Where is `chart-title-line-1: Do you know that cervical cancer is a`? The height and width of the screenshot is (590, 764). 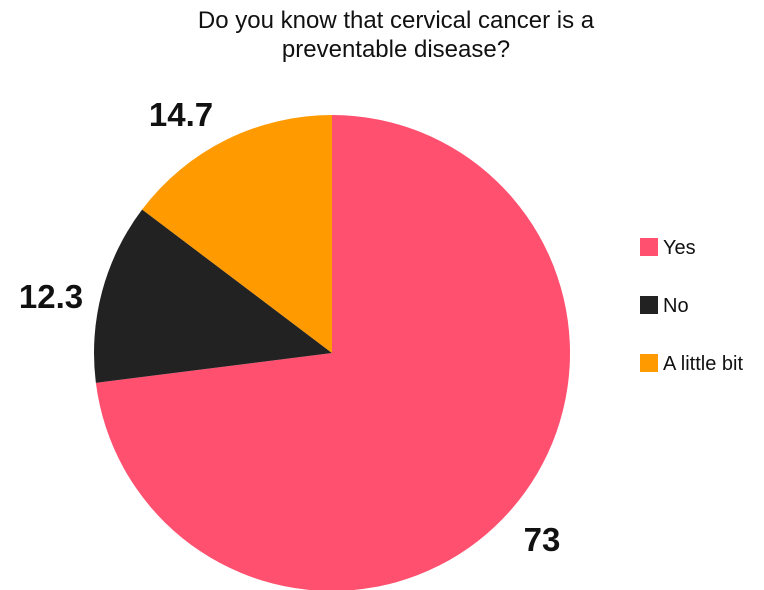
chart-title-line-1: Do you know that cervical cancer is a is located at coordinates (396, 20).